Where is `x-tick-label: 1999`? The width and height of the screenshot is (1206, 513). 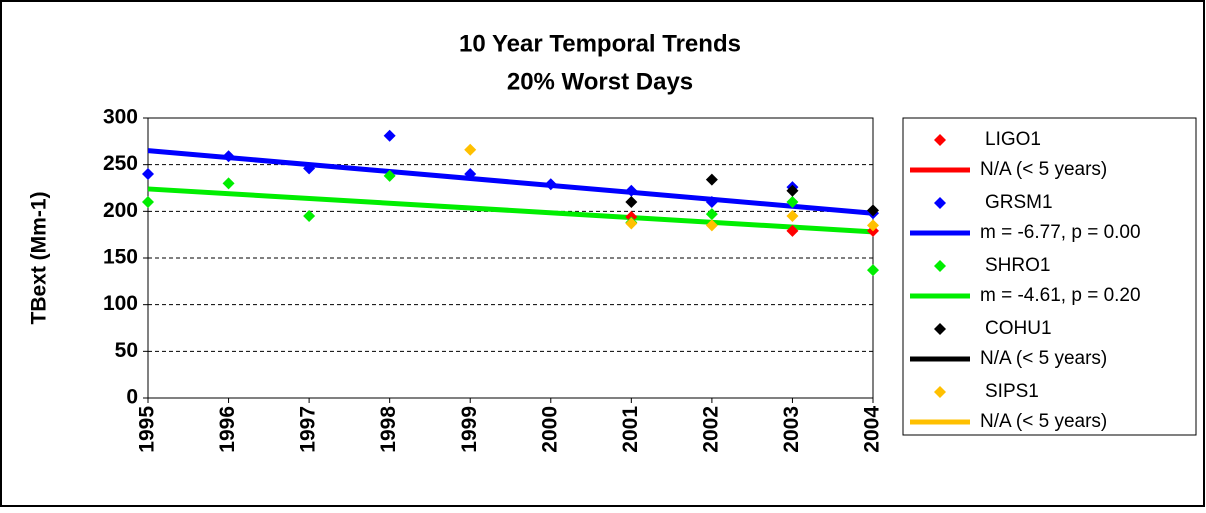 x-tick-label: 1999 is located at coordinates (469, 429).